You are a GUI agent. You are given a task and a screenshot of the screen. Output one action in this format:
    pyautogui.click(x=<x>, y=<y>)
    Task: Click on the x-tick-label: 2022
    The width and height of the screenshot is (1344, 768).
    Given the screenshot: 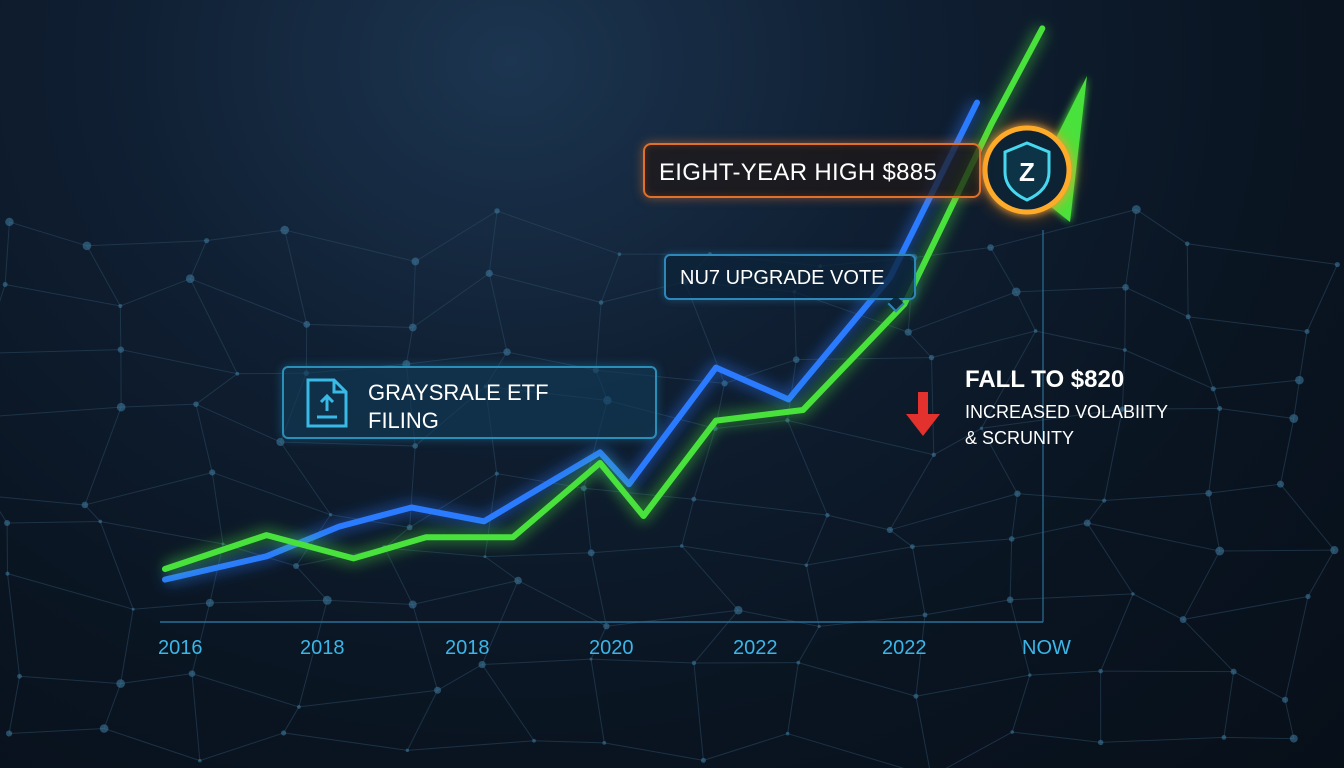 What is the action you would take?
    pyautogui.click(x=755, y=648)
    